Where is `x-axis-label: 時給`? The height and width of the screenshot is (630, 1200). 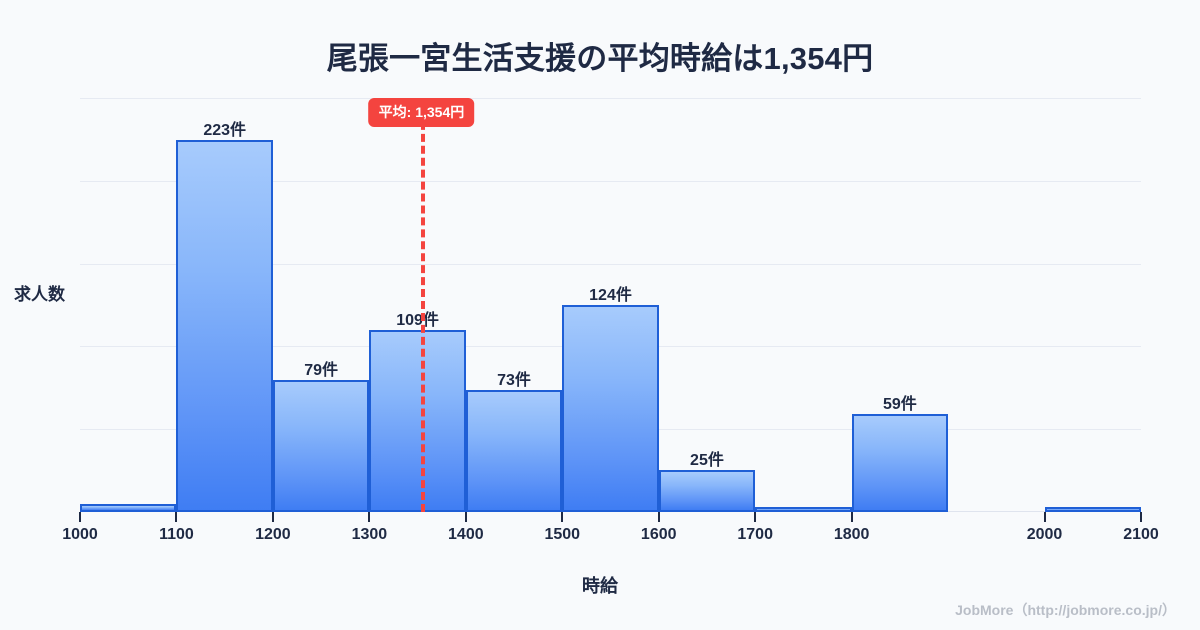
x-axis-label: 時給 is located at coordinates (600, 586).